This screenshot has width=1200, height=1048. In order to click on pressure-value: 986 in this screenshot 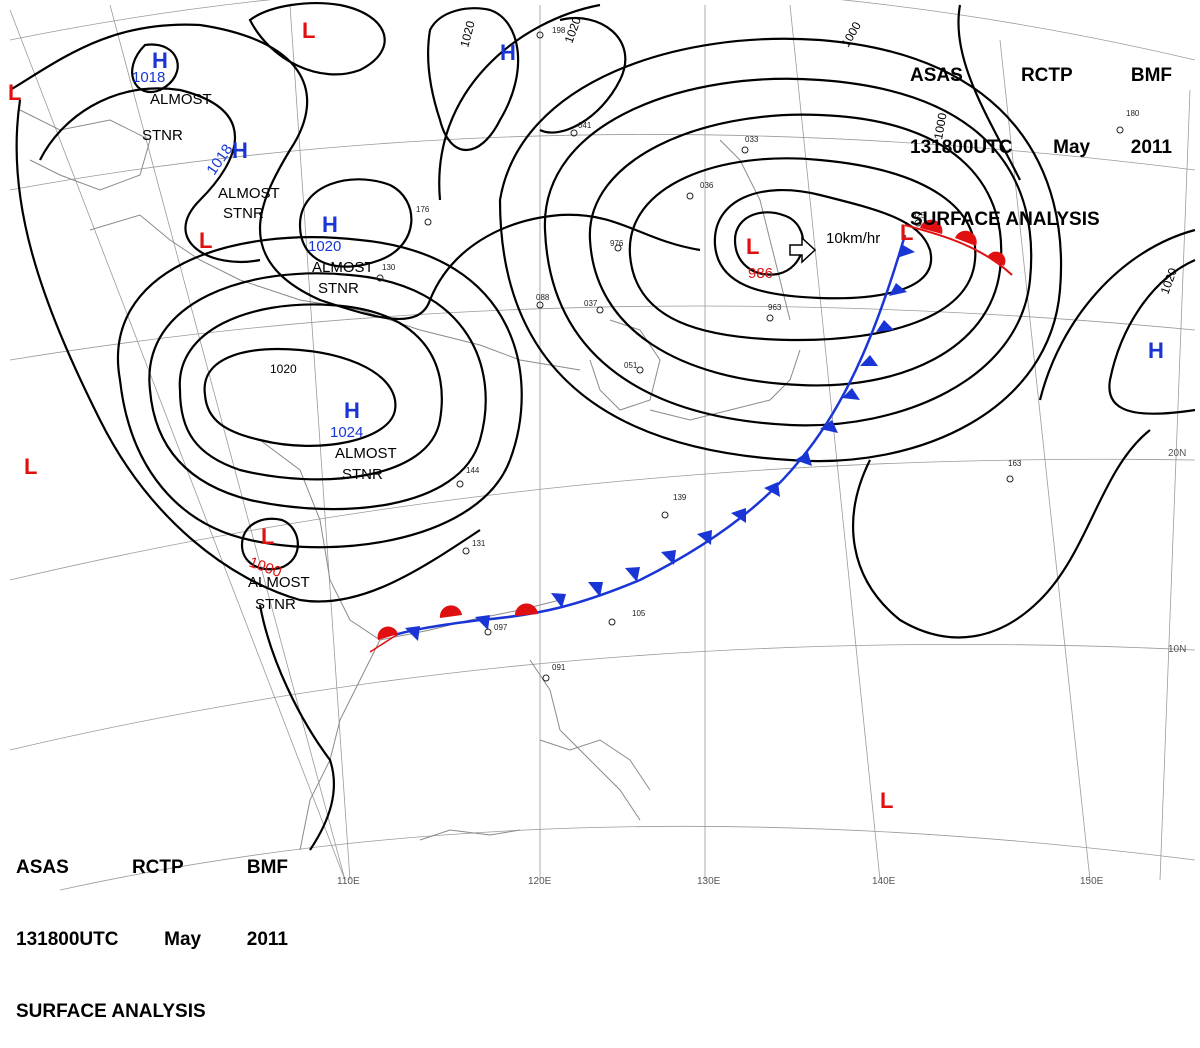, I will do `click(760, 273)`.